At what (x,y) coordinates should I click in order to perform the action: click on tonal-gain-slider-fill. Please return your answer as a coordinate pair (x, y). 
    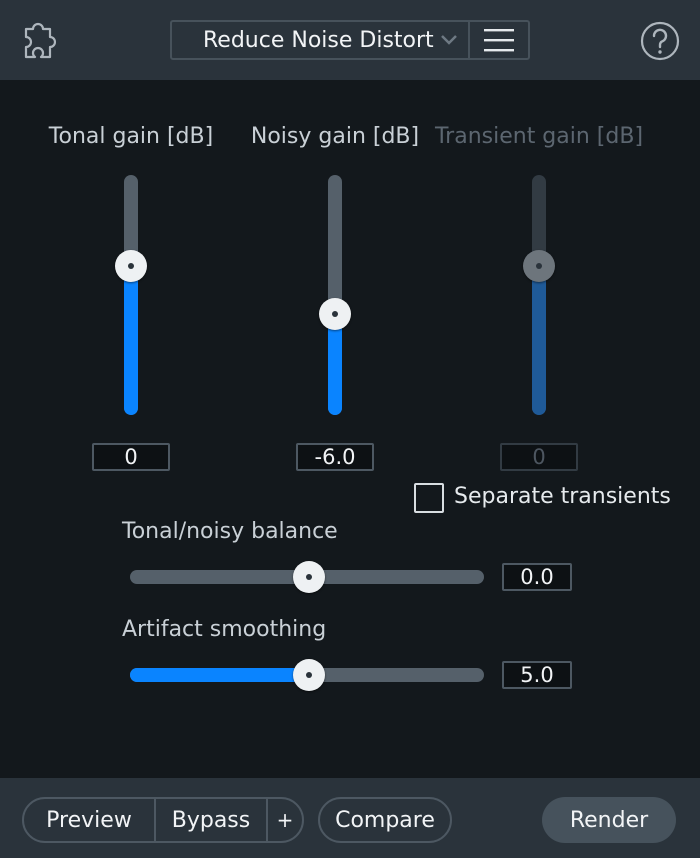
    Looking at the image, I should click on (131, 340).